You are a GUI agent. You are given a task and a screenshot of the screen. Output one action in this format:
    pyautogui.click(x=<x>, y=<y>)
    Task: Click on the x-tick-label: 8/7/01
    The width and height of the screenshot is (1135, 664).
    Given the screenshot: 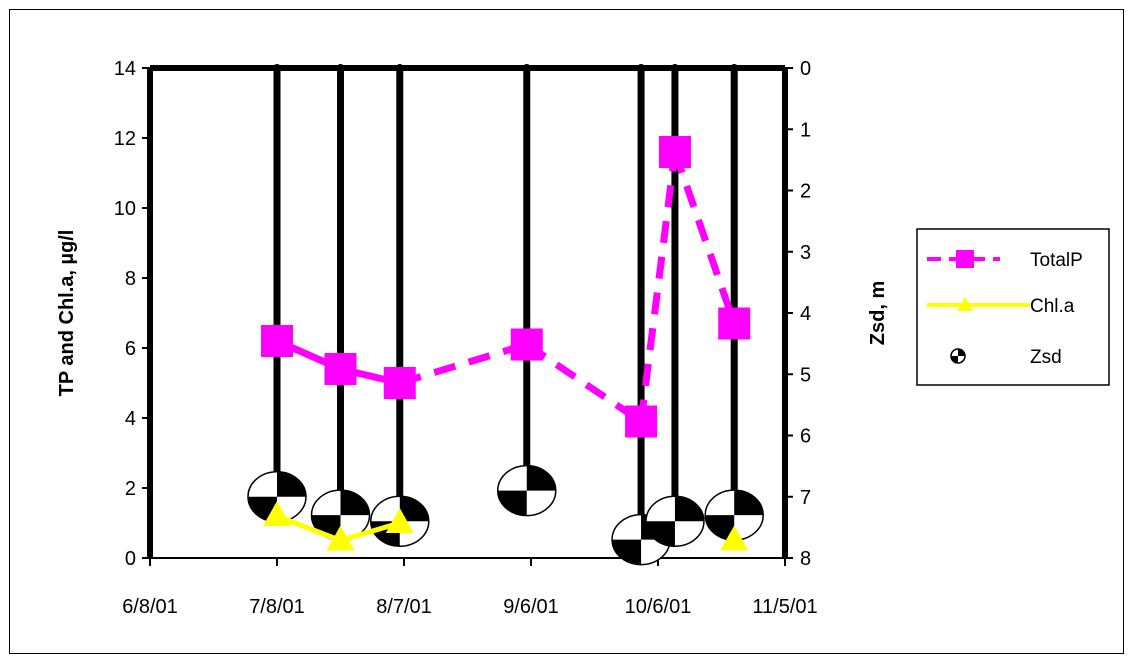 What is the action you would take?
    pyautogui.click(x=404, y=607)
    